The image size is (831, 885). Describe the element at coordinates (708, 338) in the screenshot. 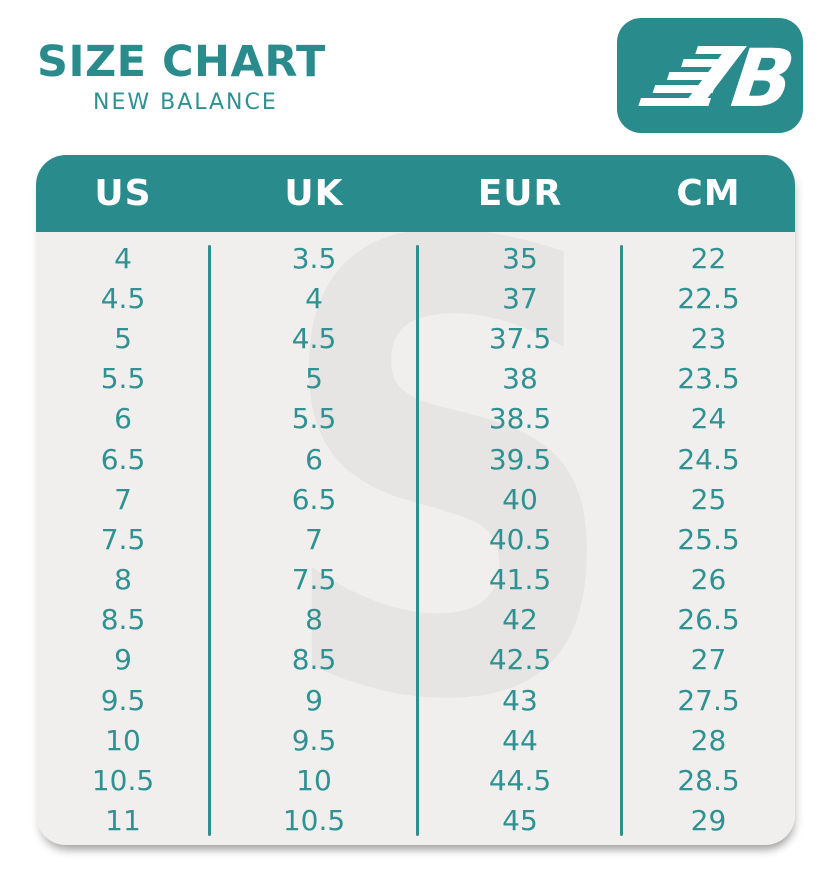

I see `cell-cm: 23` at that location.